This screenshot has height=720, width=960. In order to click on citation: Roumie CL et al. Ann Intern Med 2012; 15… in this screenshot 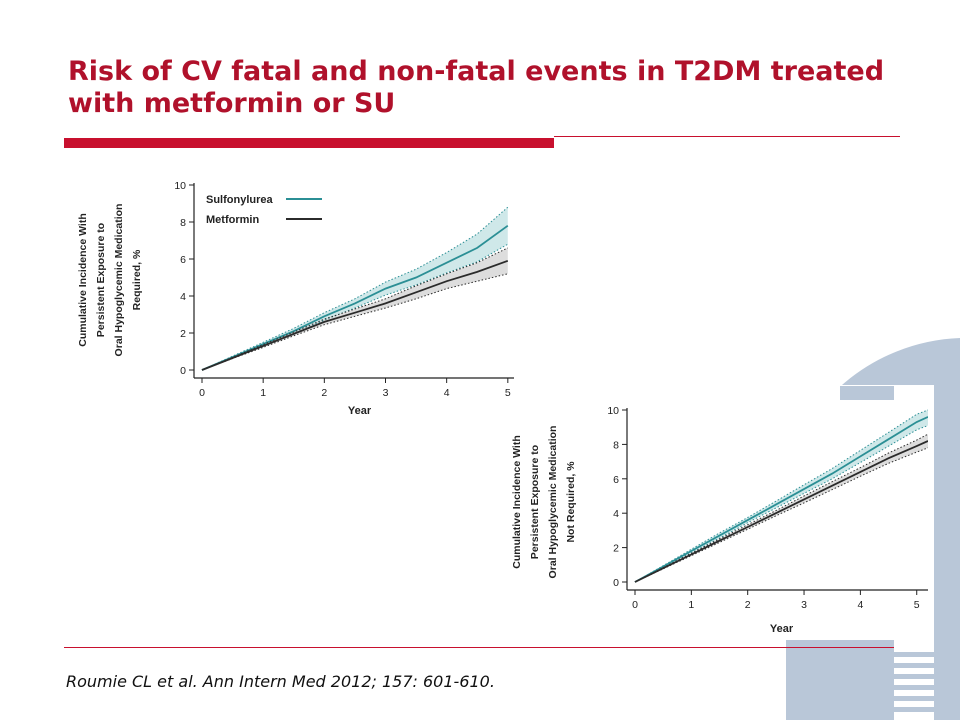, I will do `click(280, 681)`.